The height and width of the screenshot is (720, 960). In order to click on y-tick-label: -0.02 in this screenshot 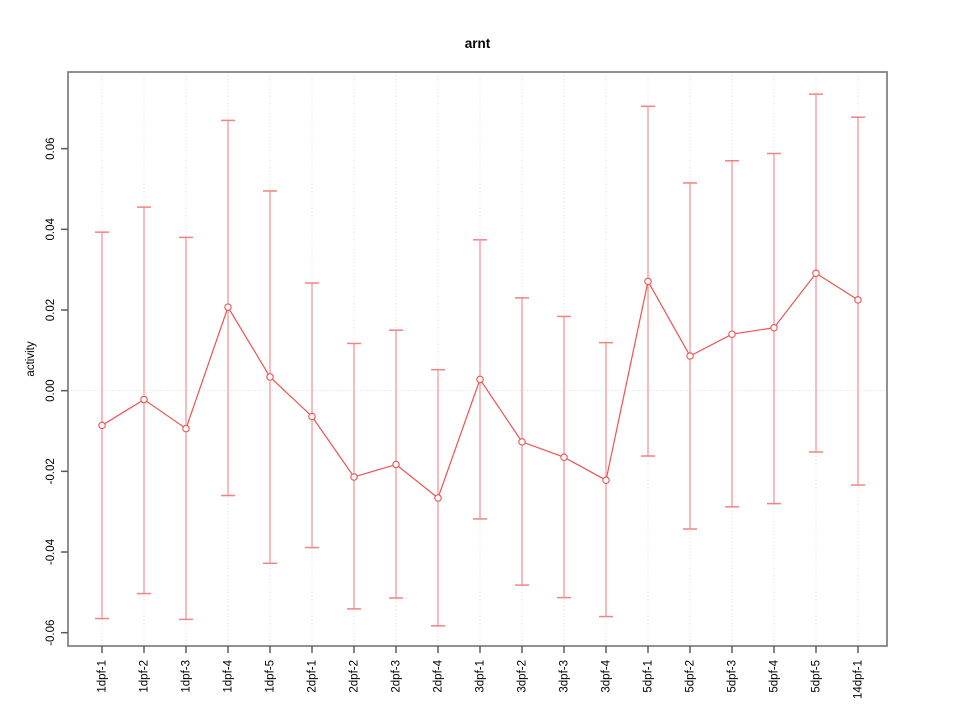, I will do `click(51, 471)`.